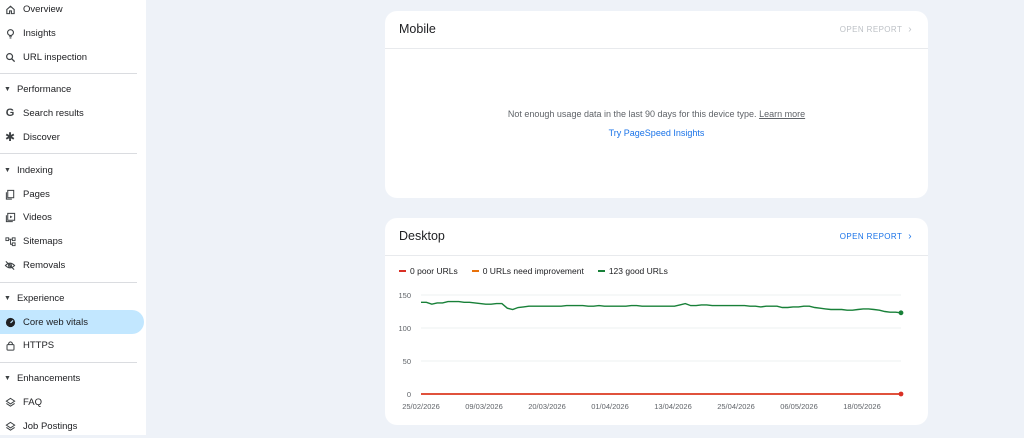 The height and width of the screenshot is (438, 1024). Describe the element at coordinates (40, 298) in the screenshot. I see `section-title: Experience` at that location.